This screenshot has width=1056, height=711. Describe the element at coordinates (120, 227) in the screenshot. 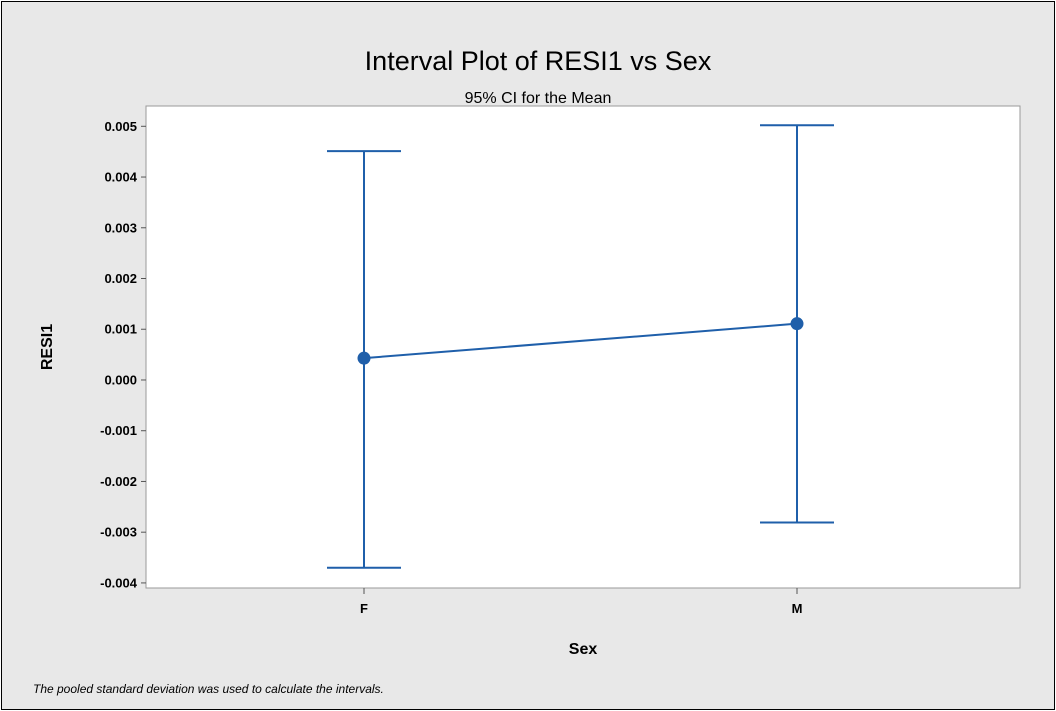

I see `y-tick-label: 0.003` at that location.